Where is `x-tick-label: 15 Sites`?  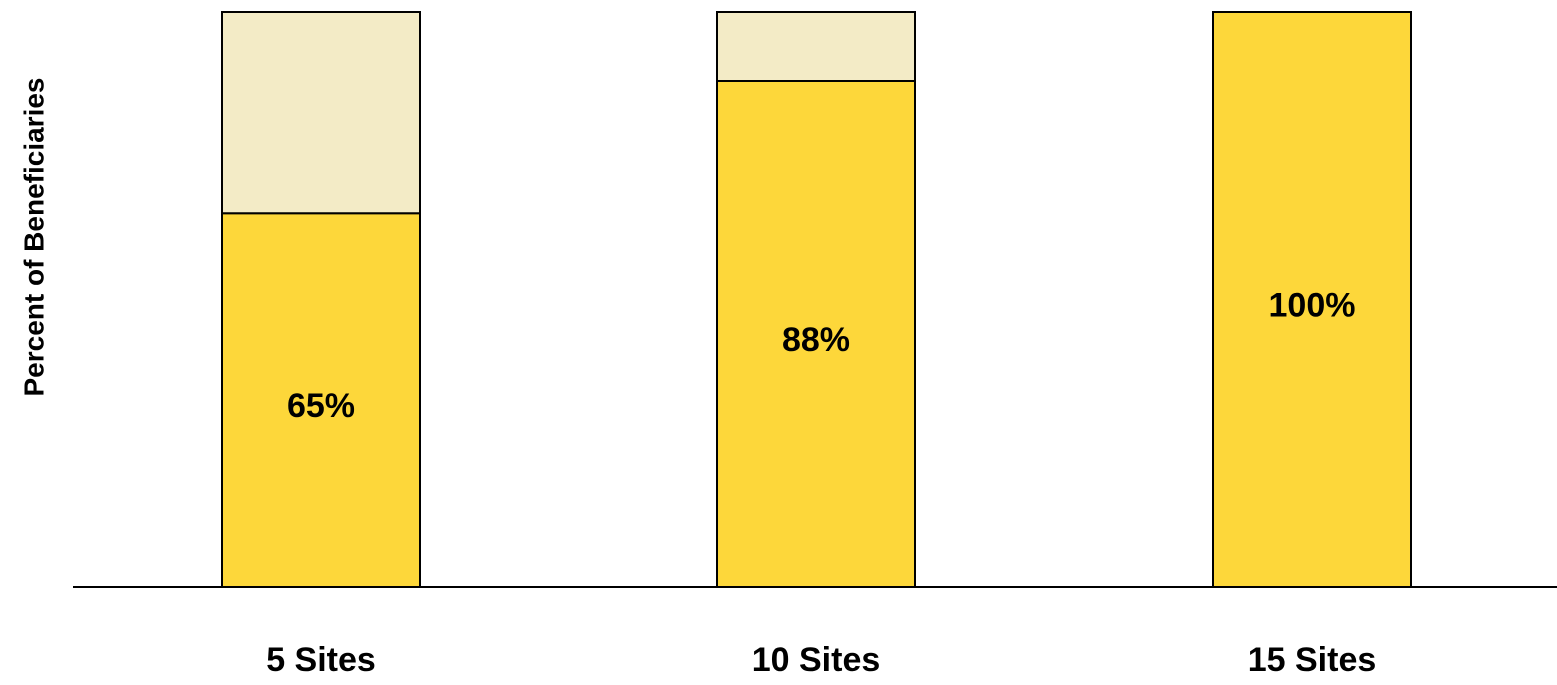 x-tick-label: 15 Sites is located at coordinates (1312, 660).